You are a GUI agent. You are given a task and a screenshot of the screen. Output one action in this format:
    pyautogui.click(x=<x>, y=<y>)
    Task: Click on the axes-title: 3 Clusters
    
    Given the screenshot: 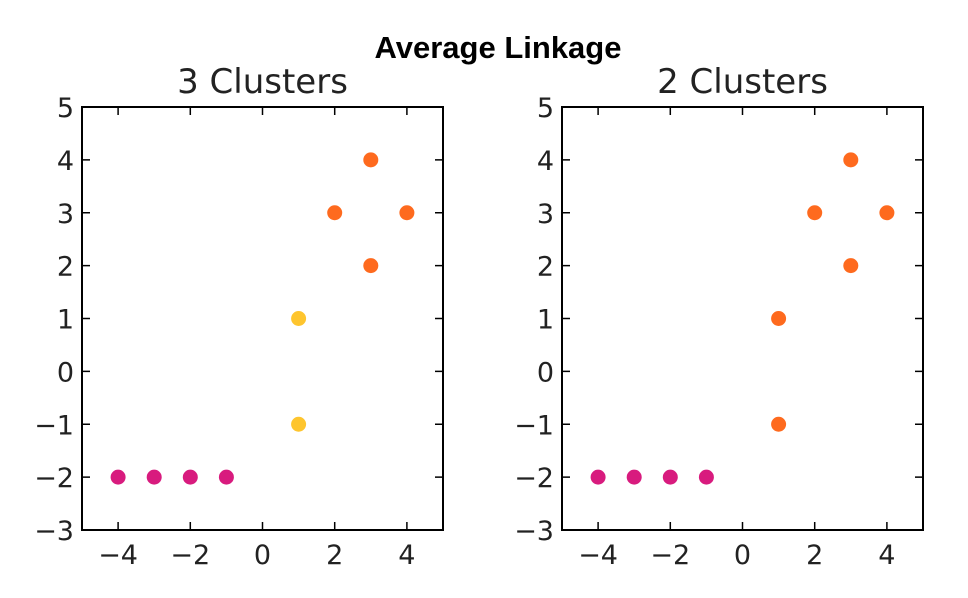 What is the action you would take?
    pyautogui.click(x=262, y=82)
    